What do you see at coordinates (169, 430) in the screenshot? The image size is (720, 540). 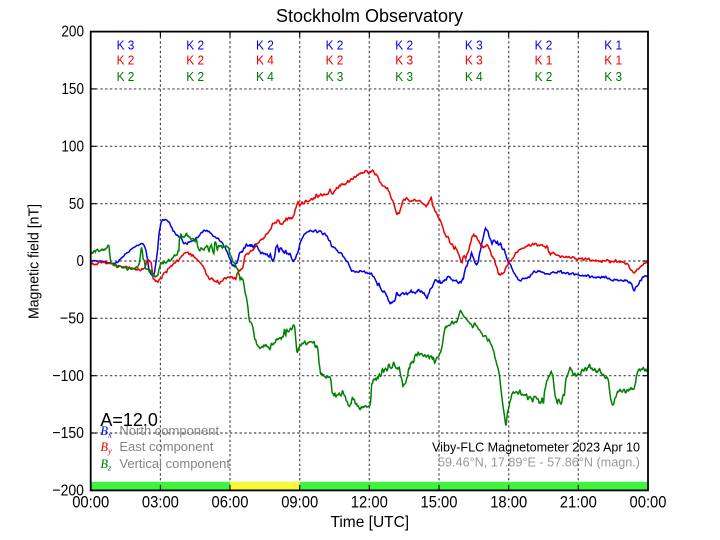 I see `svg-text: North component` at bounding box center [169, 430].